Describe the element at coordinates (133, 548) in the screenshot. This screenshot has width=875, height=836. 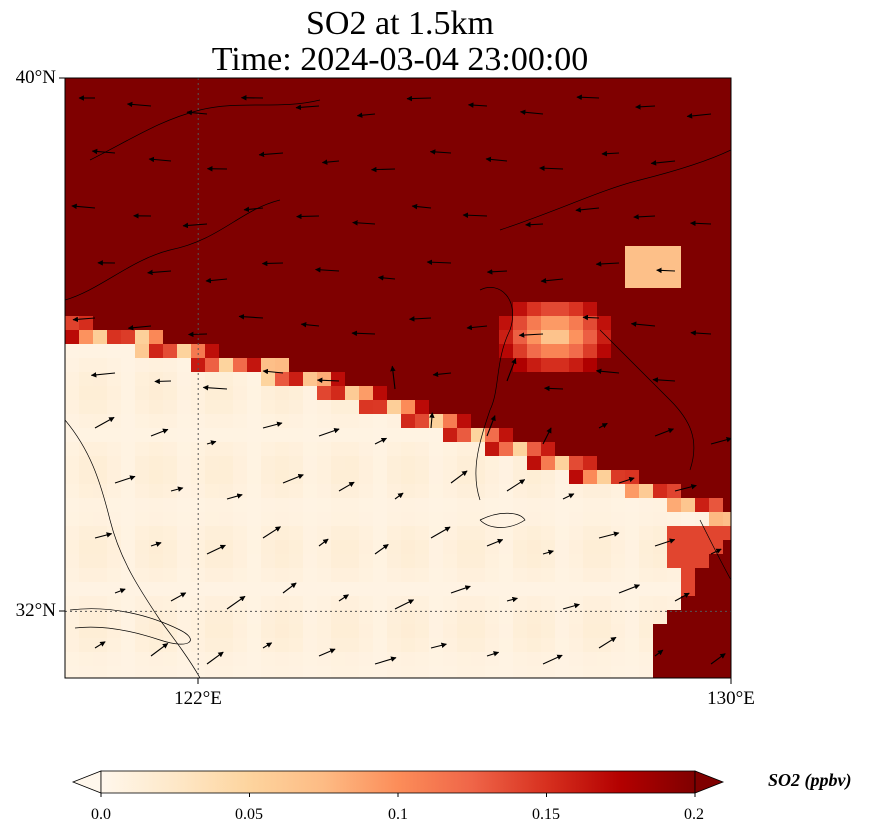
I see `coastline-segment` at that location.